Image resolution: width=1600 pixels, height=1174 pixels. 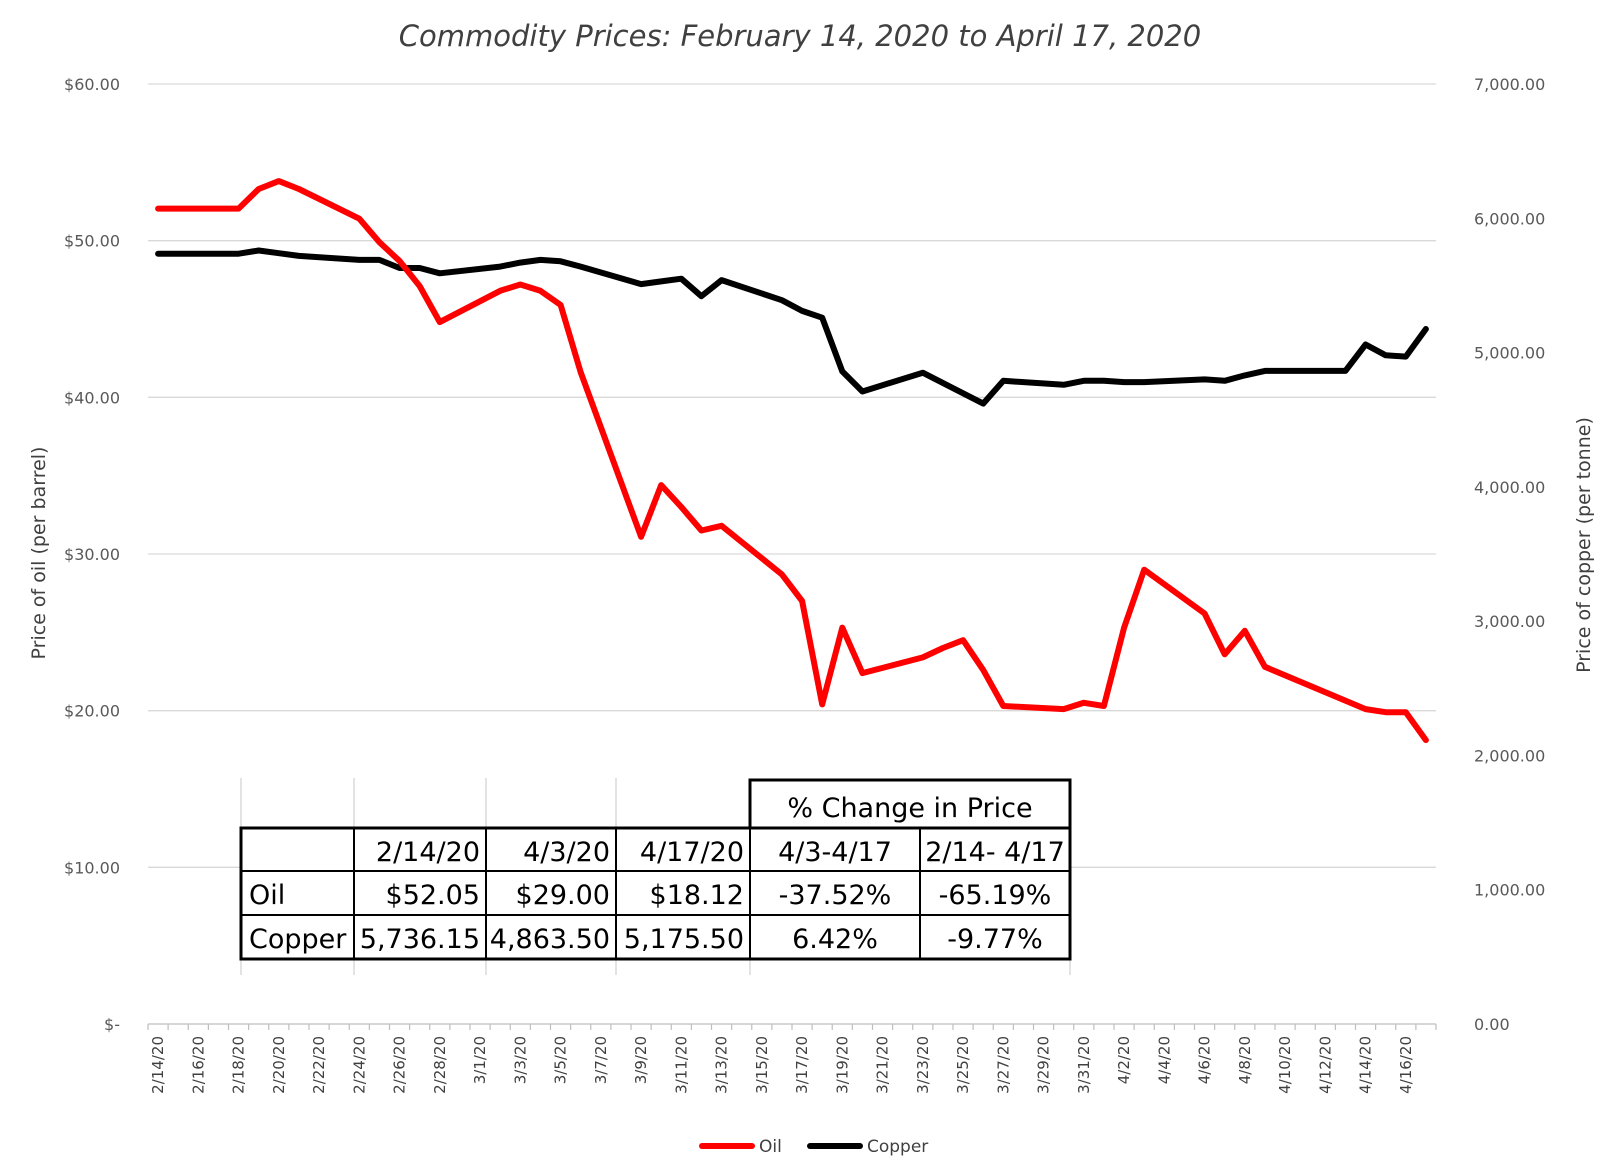 I want to click on x-tick-label: 3/3/20, so click(x=520, y=1060).